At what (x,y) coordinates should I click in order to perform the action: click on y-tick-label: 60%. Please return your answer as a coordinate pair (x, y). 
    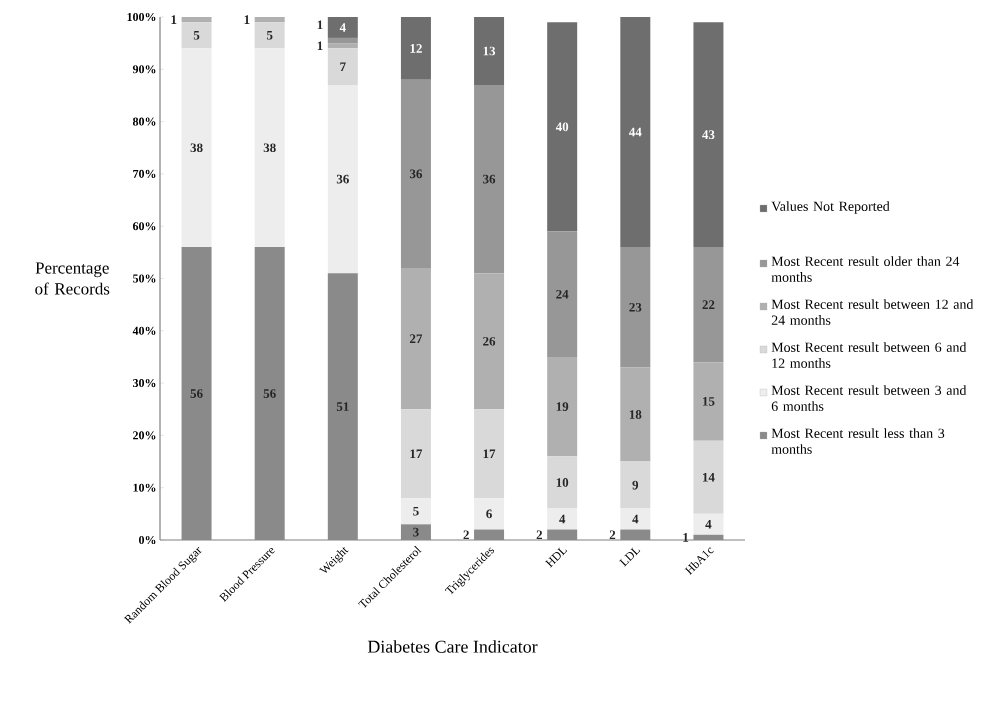
    Looking at the image, I should click on (144, 226).